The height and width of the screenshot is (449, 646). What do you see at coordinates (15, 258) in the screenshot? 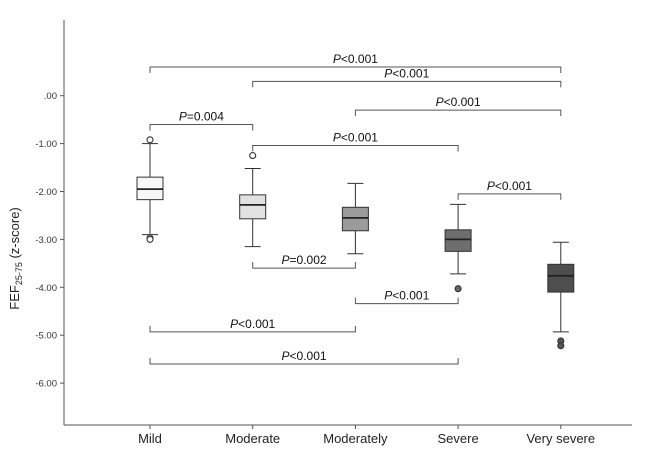
I see `y-axis-label: FEF25-75 (z-score)` at bounding box center [15, 258].